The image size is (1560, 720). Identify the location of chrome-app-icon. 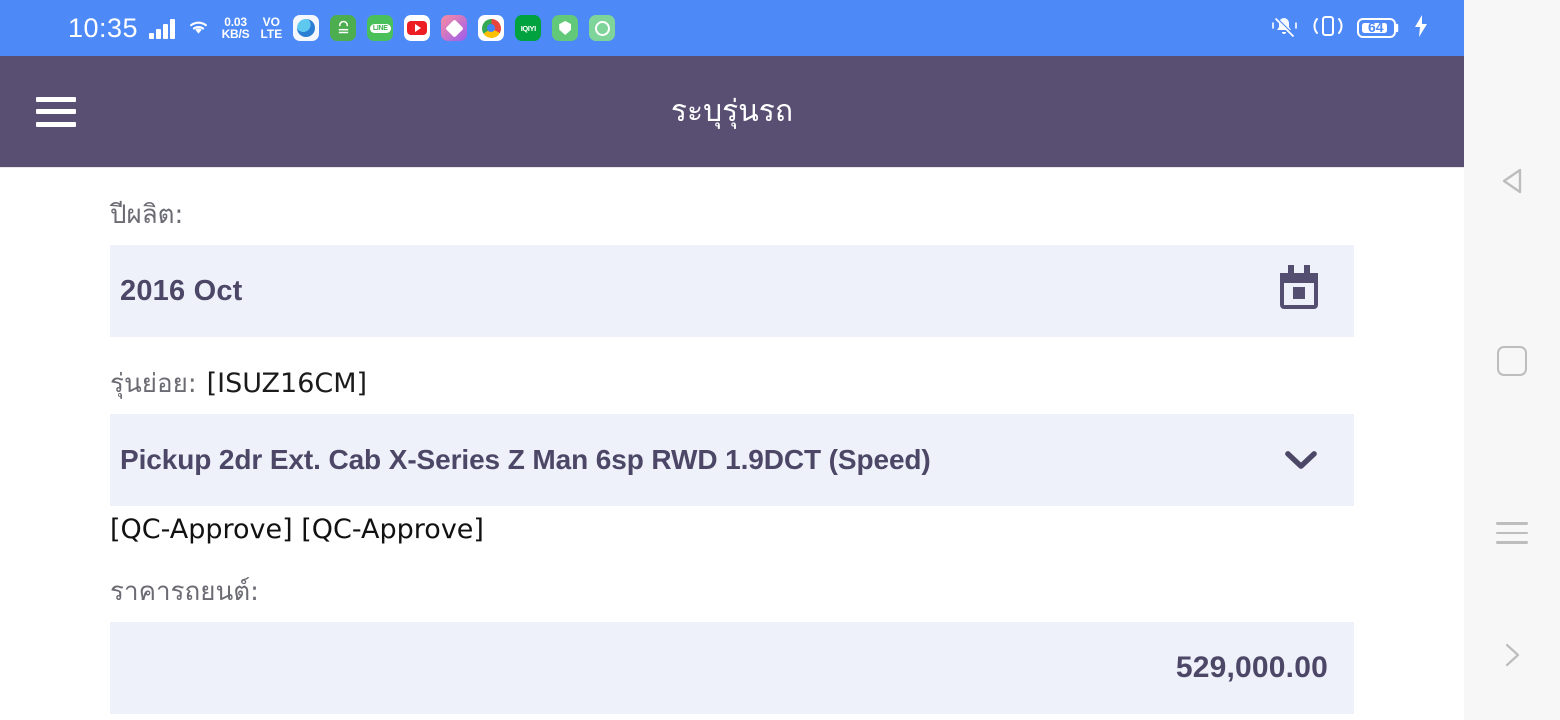
(491, 28).